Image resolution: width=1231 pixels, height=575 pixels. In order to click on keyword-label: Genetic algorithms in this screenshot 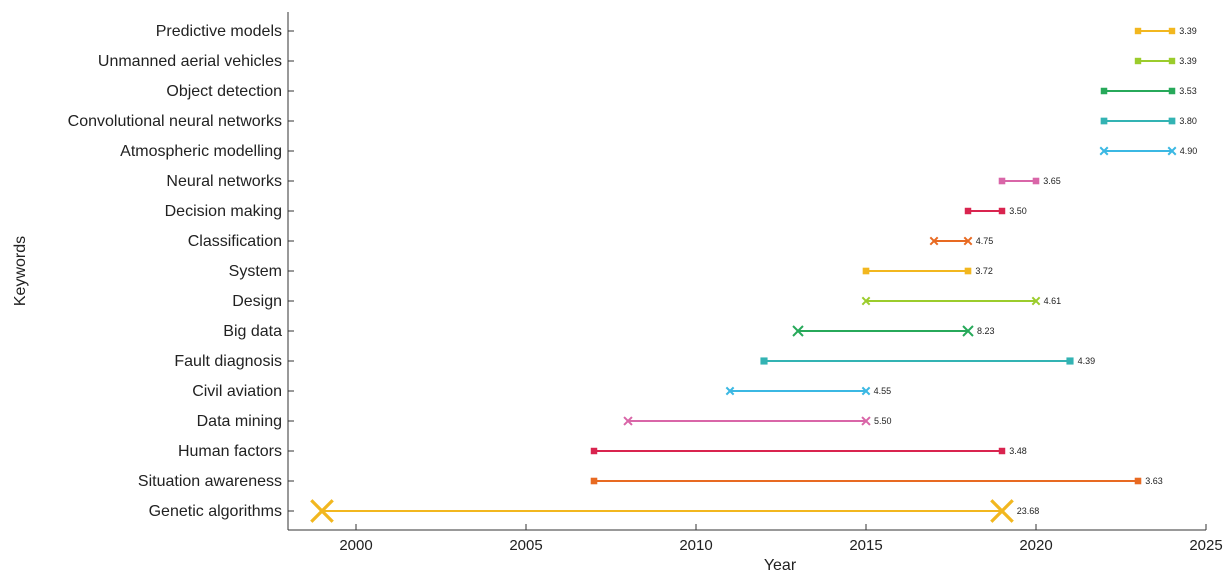, I will do `click(215, 511)`.